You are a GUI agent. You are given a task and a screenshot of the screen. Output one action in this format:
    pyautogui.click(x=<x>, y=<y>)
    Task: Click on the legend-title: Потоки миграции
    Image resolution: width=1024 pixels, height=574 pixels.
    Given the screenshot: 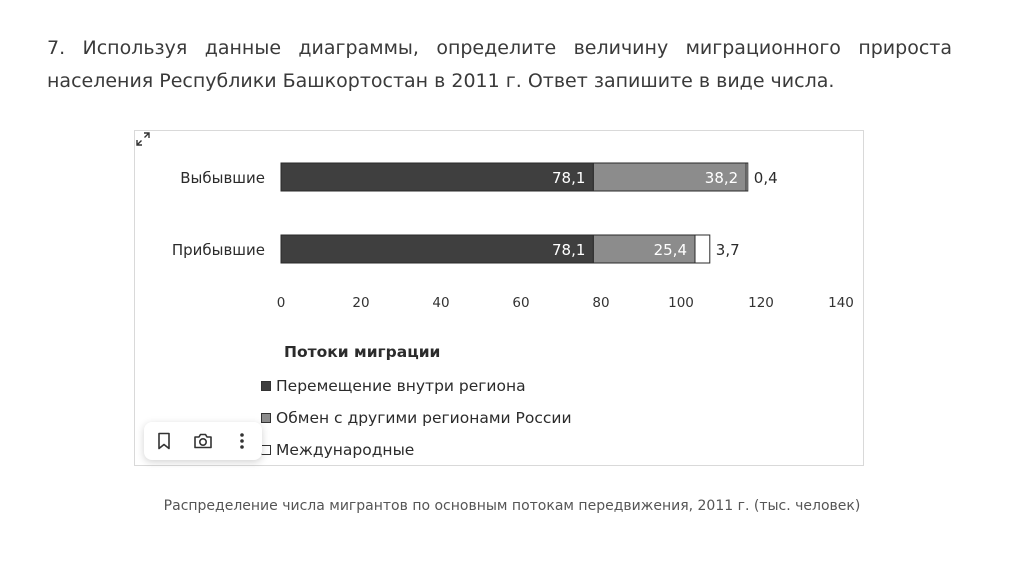 What is the action you would take?
    pyautogui.click(x=362, y=352)
    